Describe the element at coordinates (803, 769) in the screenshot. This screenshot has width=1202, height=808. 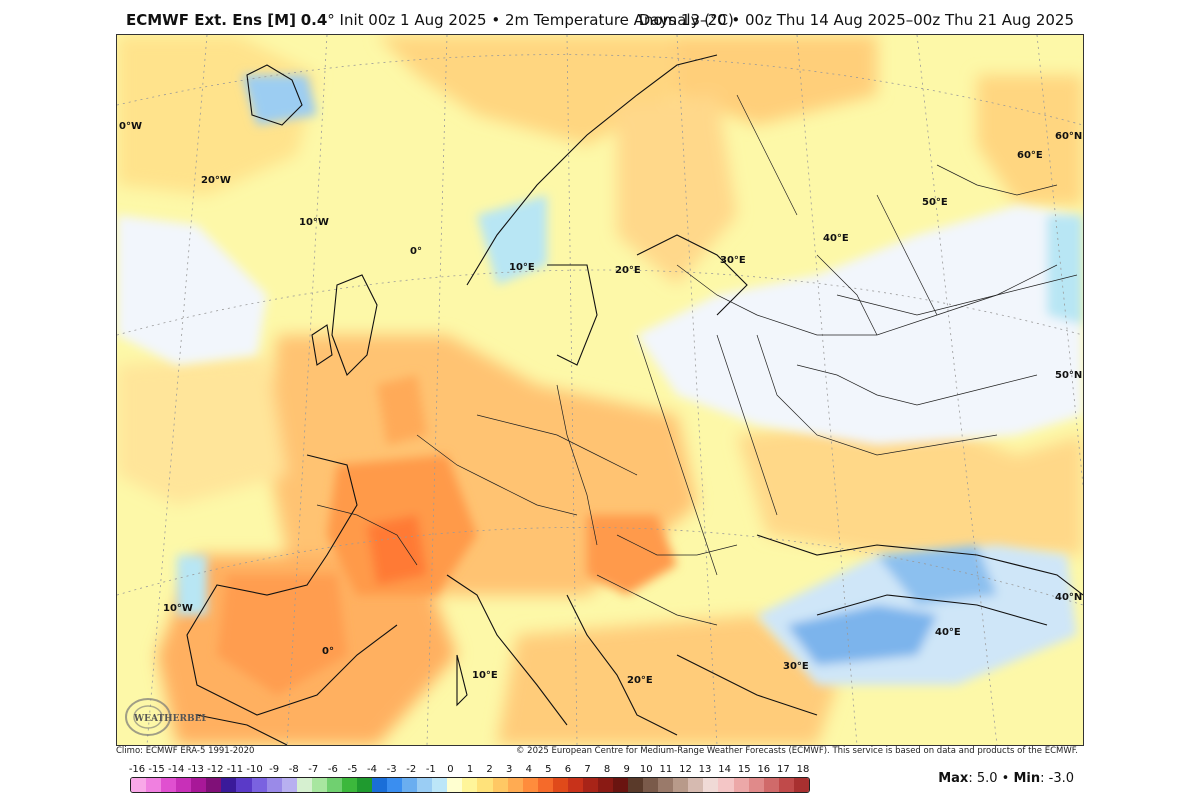
I see `colorbar-tick-label: 18` at that location.